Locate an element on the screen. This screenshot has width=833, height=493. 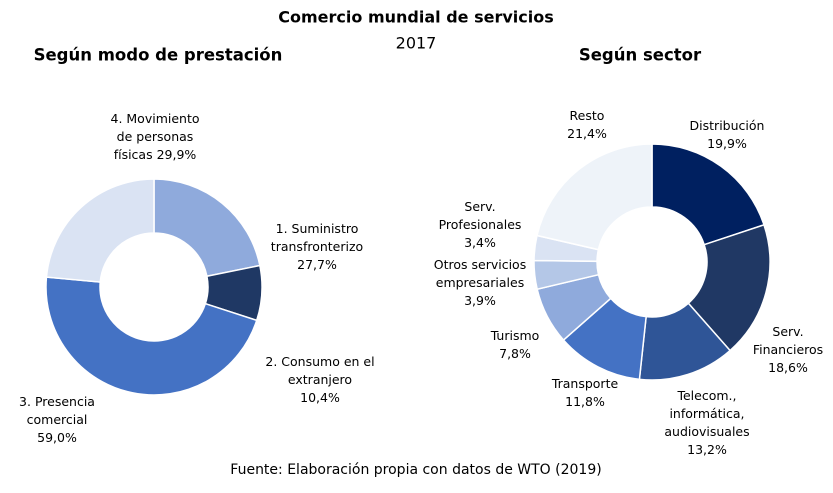
category-label: Transporte is located at coordinates (585, 383).